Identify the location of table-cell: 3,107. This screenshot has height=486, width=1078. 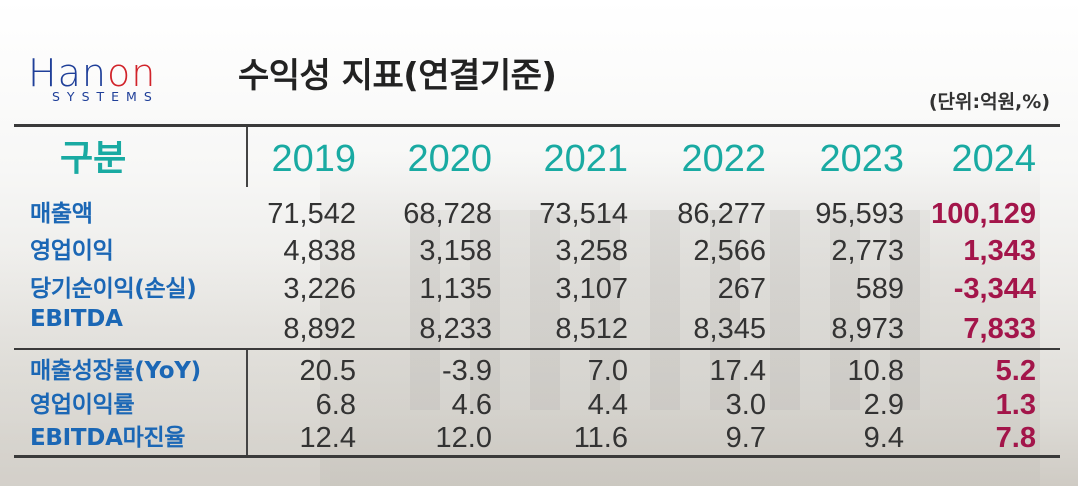
(591, 289).